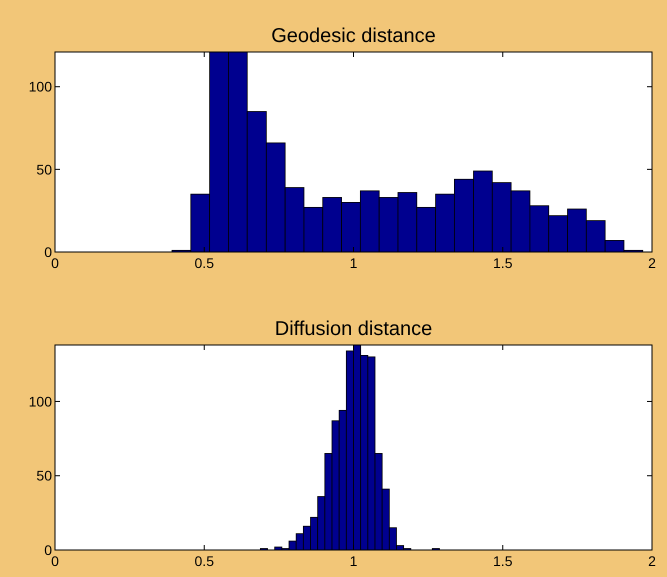 The height and width of the screenshot is (577, 667). What do you see at coordinates (353, 36) in the screenshot?
I see `chart-title: Geodesic distance` at bounding box center [353, 36].